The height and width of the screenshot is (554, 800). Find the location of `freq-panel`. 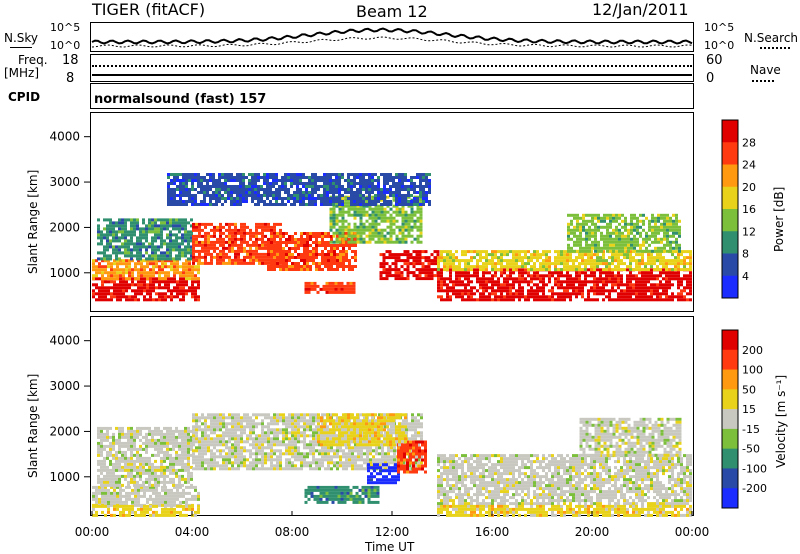

freq-panel is located at coordinates (392, 68).